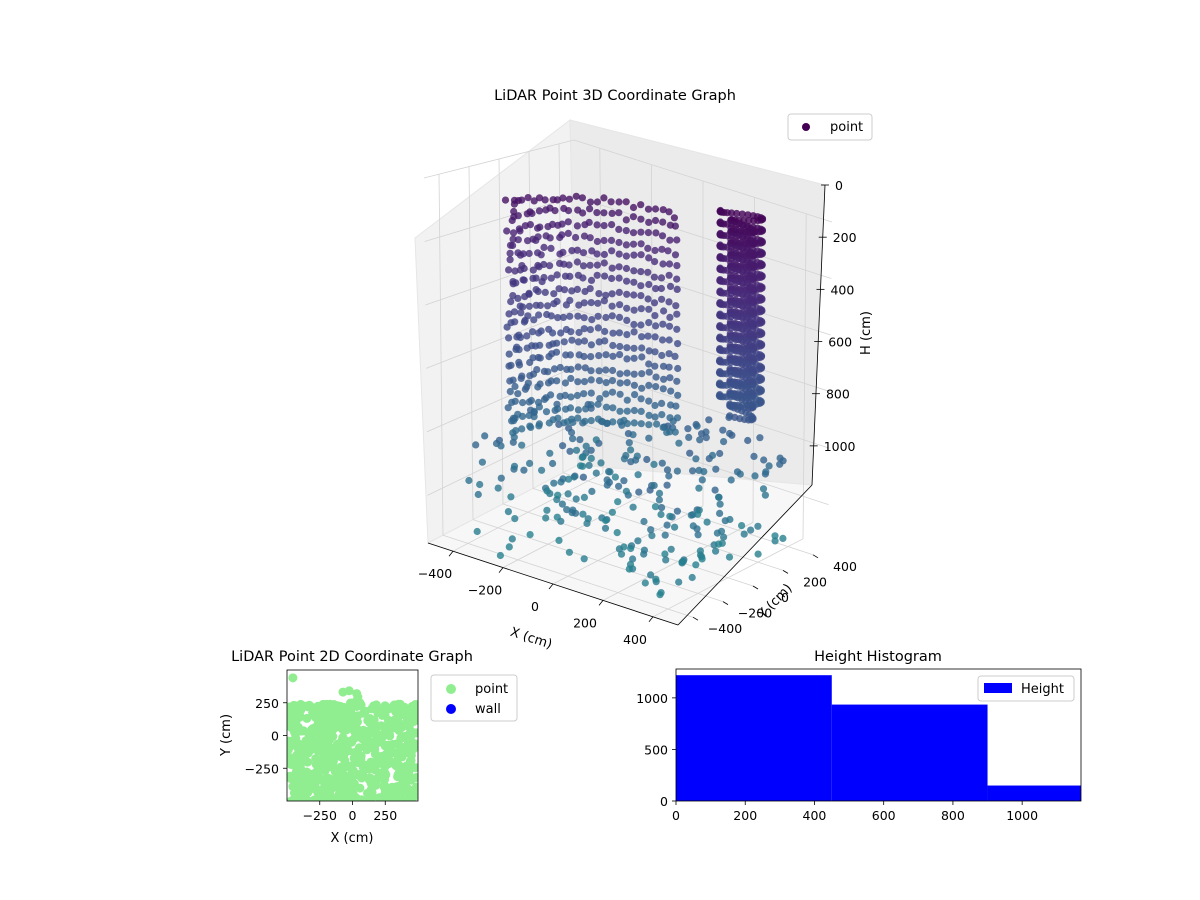 The image size is (1200, 900). Describe the element at coordinates (451, 553) in the screenshot. I see `x-tick-3d` at that location.